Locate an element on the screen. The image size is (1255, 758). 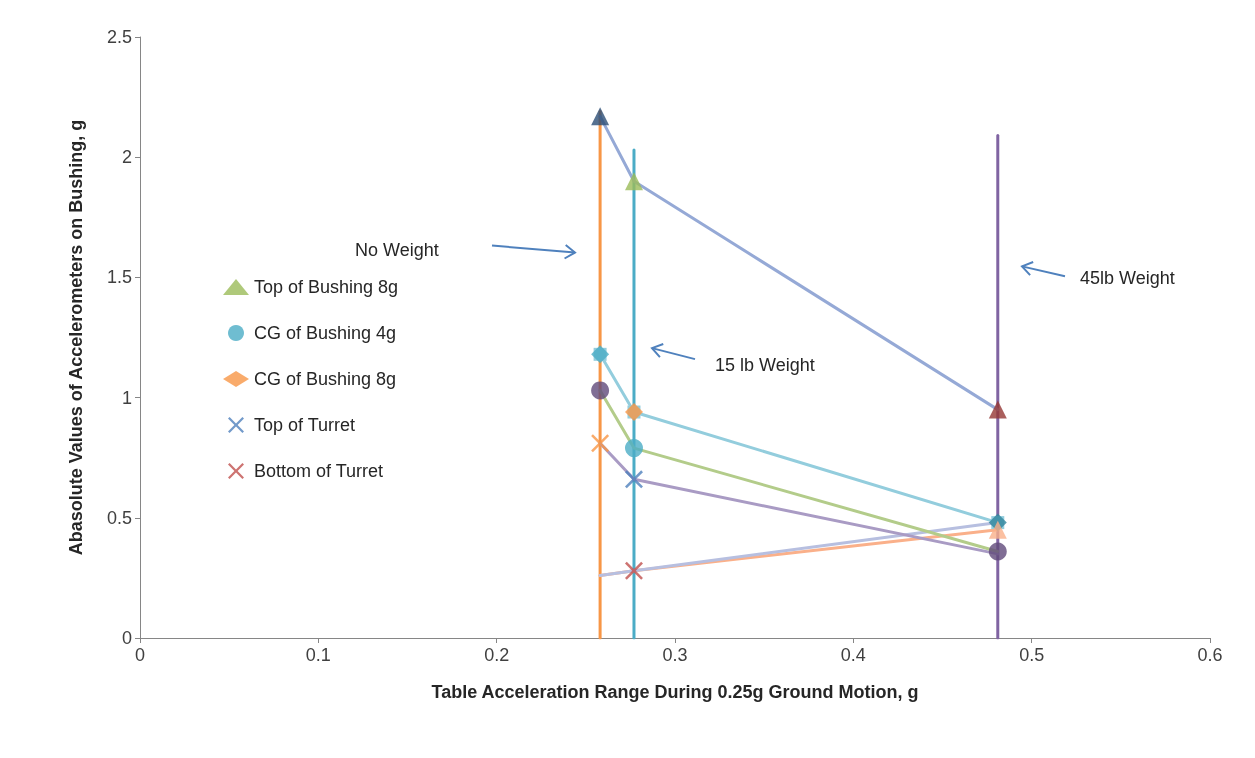
x-tick-label: 0 is located at coordinates (140, 655).